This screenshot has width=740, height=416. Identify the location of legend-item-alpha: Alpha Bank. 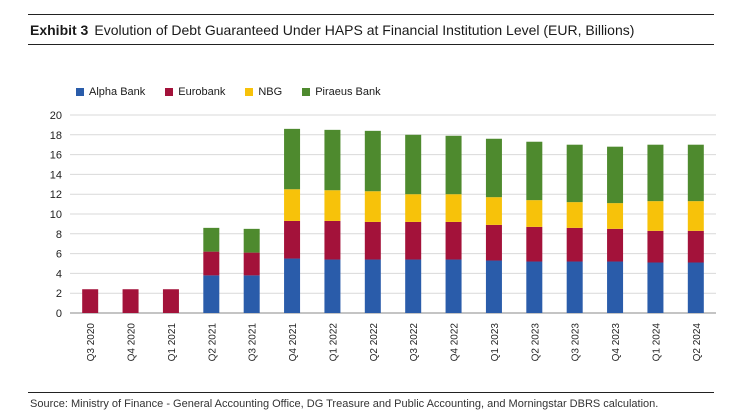
(110, 92).